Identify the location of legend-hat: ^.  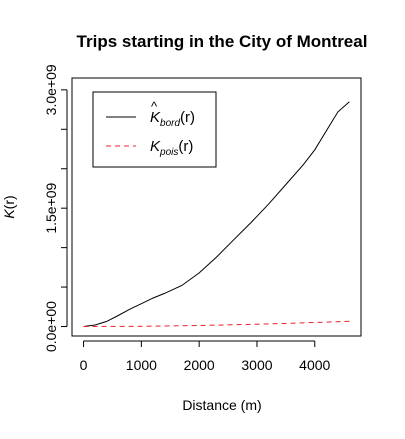
(154, 106).